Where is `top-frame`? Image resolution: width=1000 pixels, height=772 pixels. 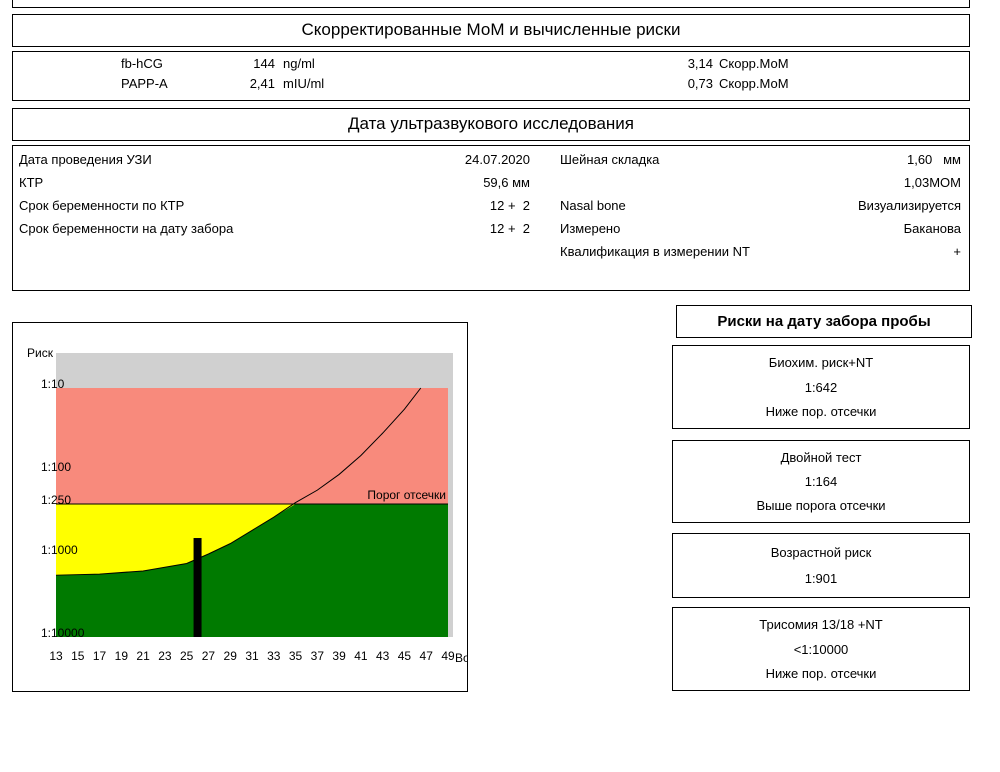 top-frame is located at coordinates (491, 4).